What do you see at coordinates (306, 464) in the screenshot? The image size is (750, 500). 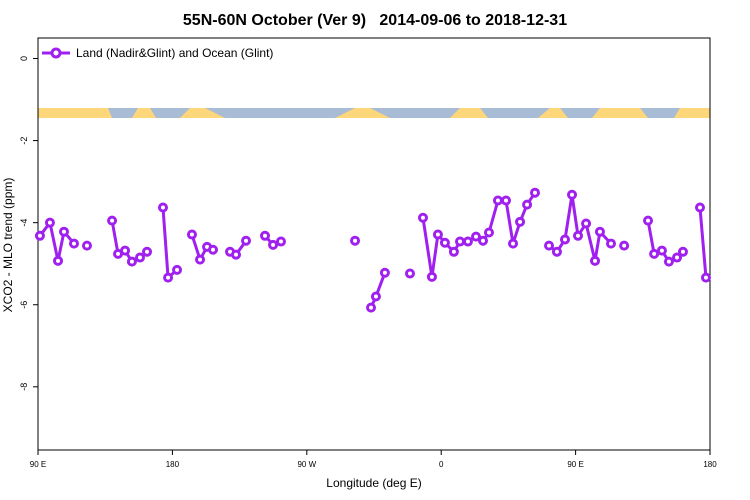 I see `x-tick-label: 90 W` at bounding box center [306, 464].